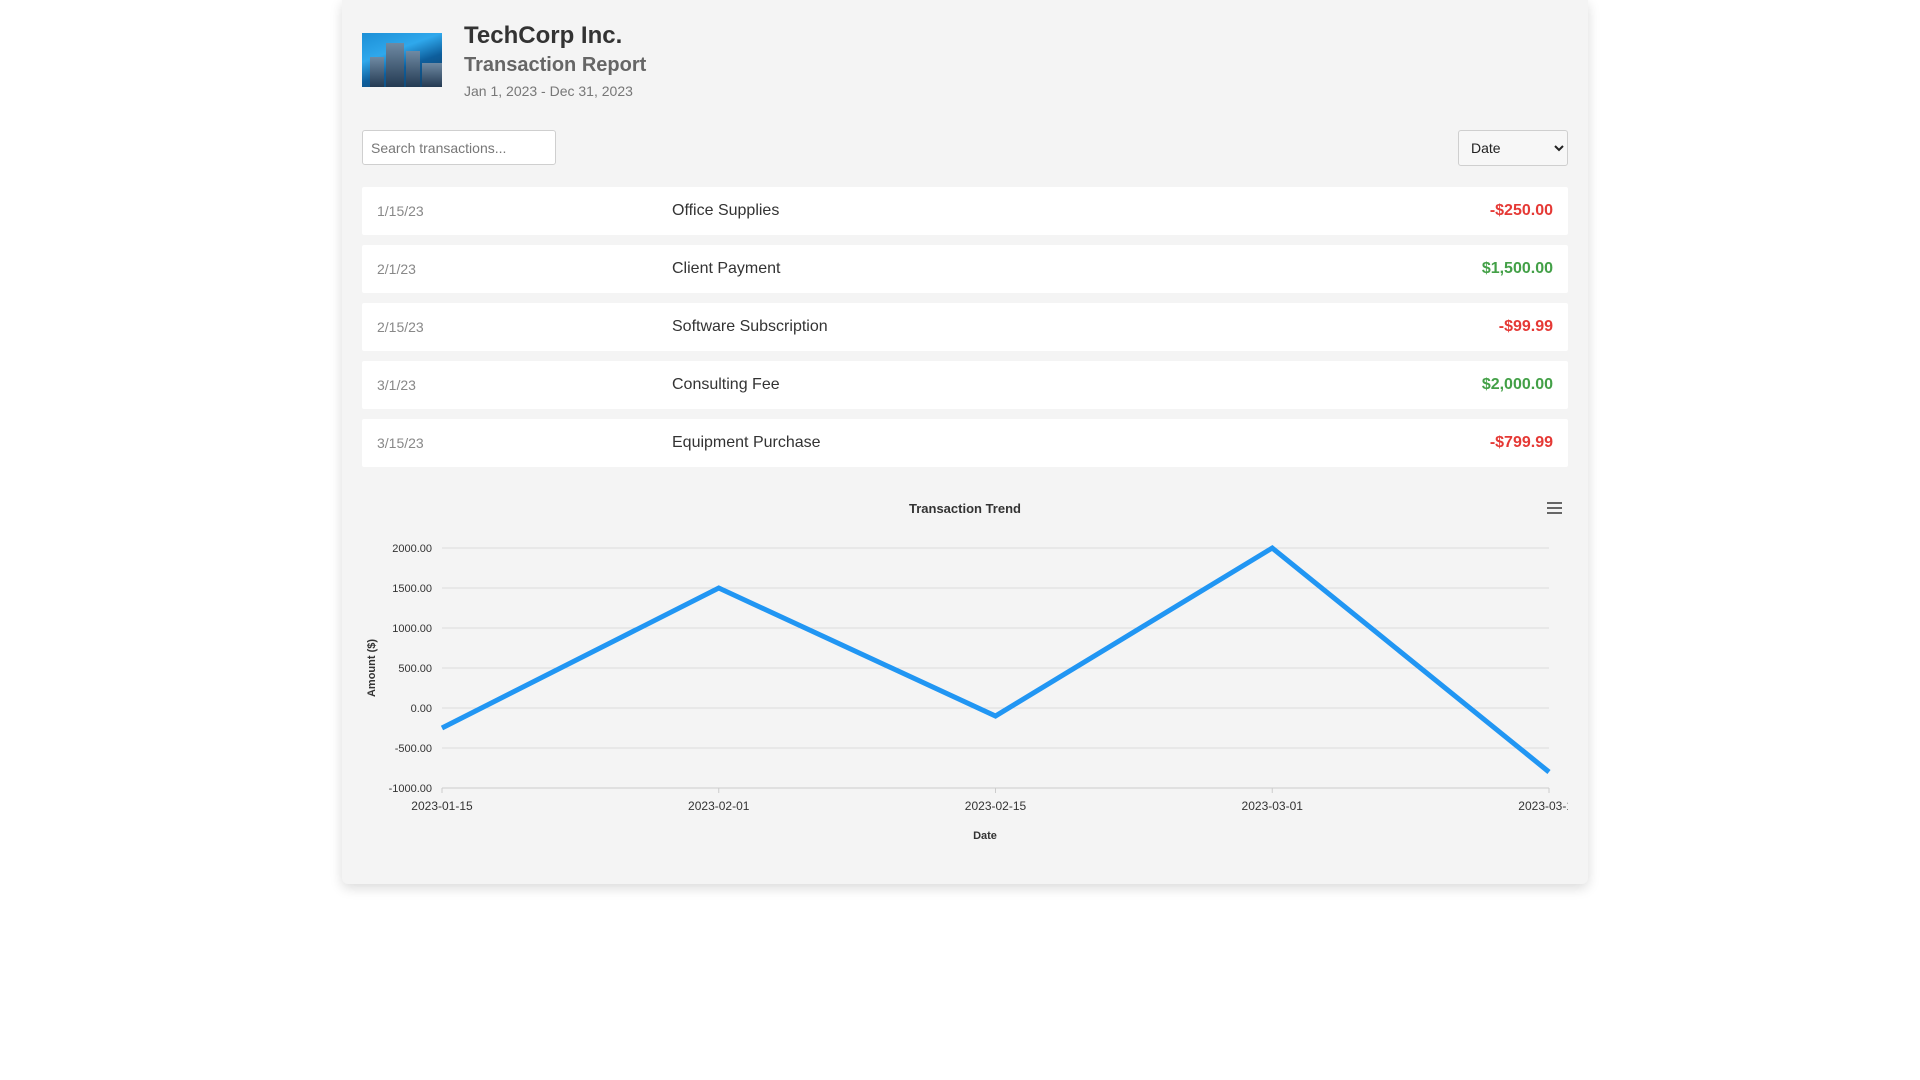 This screenshot has height=1080, width=1920. What do you see at coordinates (719, 806) in the screenshot?
I see `x-tick-label: 2023-02-01` at bounding box center [719, 806].